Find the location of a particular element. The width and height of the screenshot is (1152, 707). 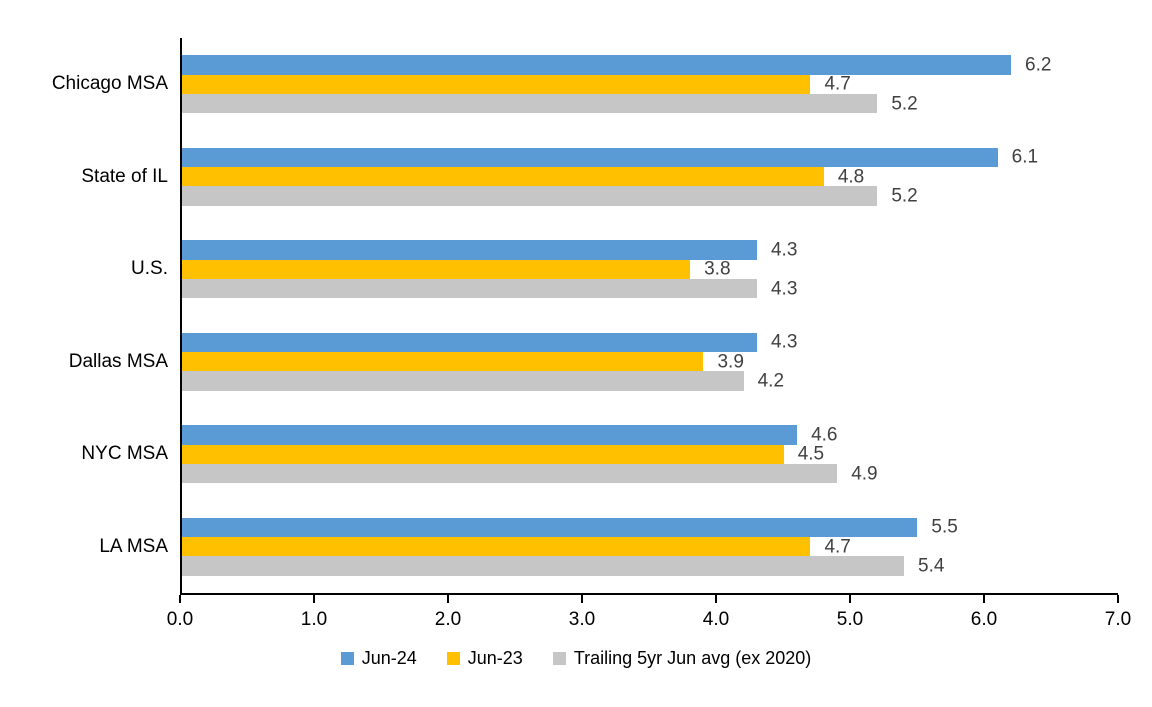

bar-value-label: 5.5 is located at coordinates (944, 527).